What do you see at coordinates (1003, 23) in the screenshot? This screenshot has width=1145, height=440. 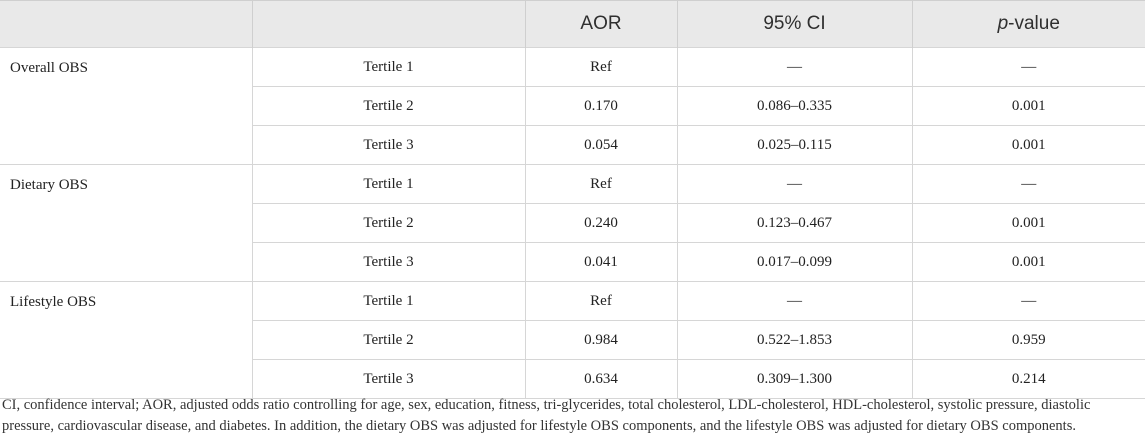 I see `header-p-italic: p` at bounding box center [1003, 23].